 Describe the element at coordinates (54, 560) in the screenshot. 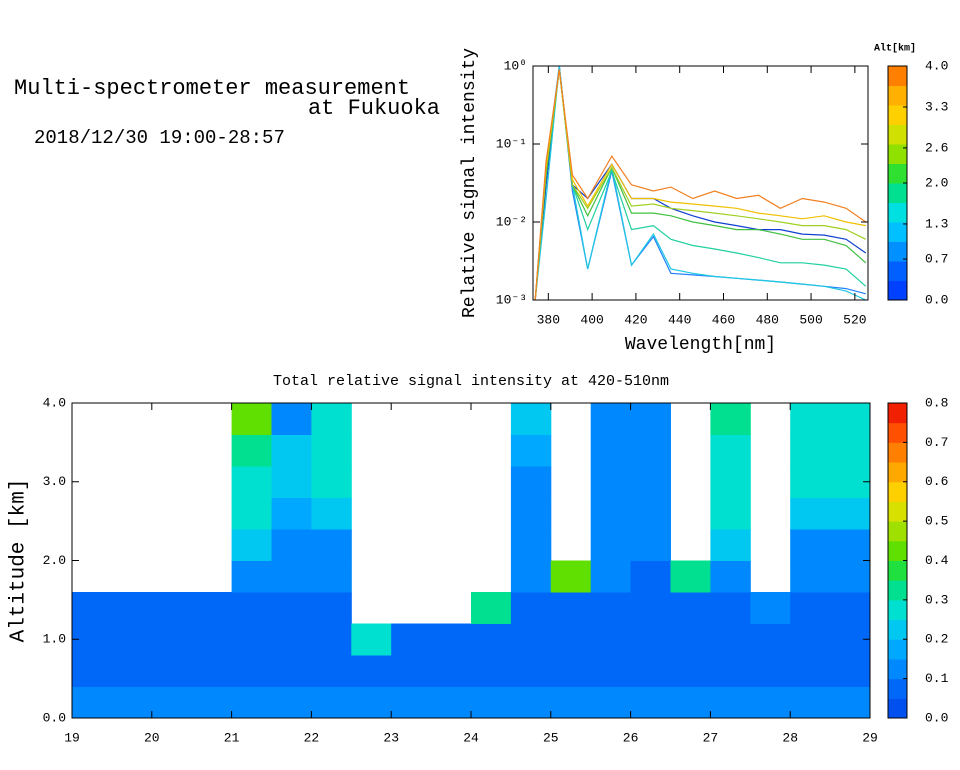

I see `y-tick-label: 2.0` at that location.